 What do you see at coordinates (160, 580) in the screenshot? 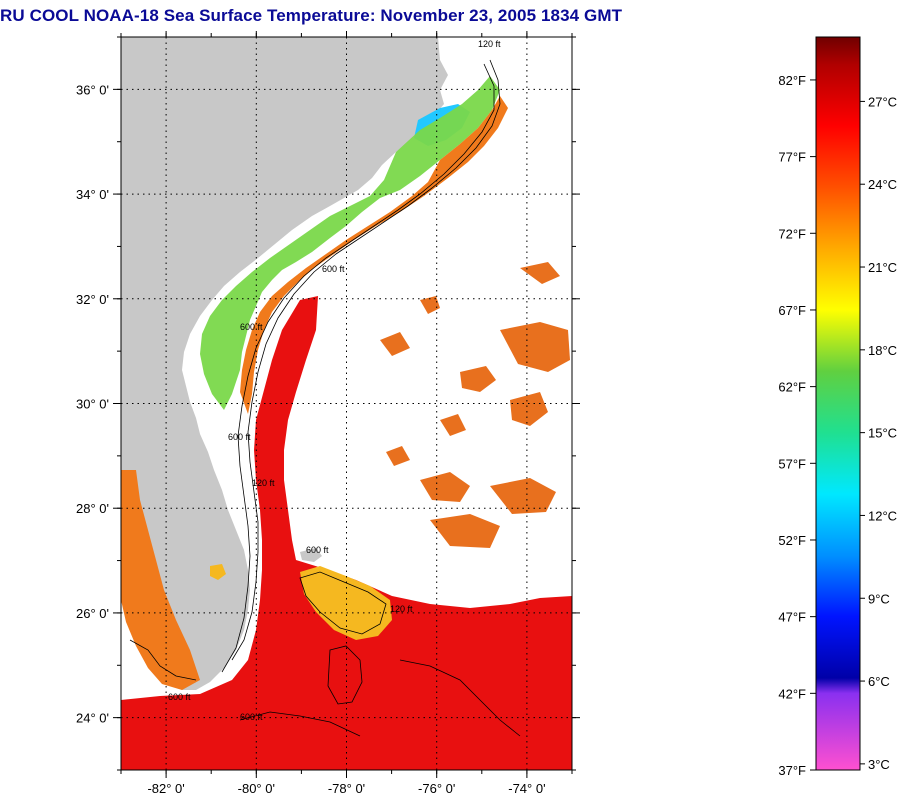
I see `florida-gulf-water` at bounding box center [160, 580].